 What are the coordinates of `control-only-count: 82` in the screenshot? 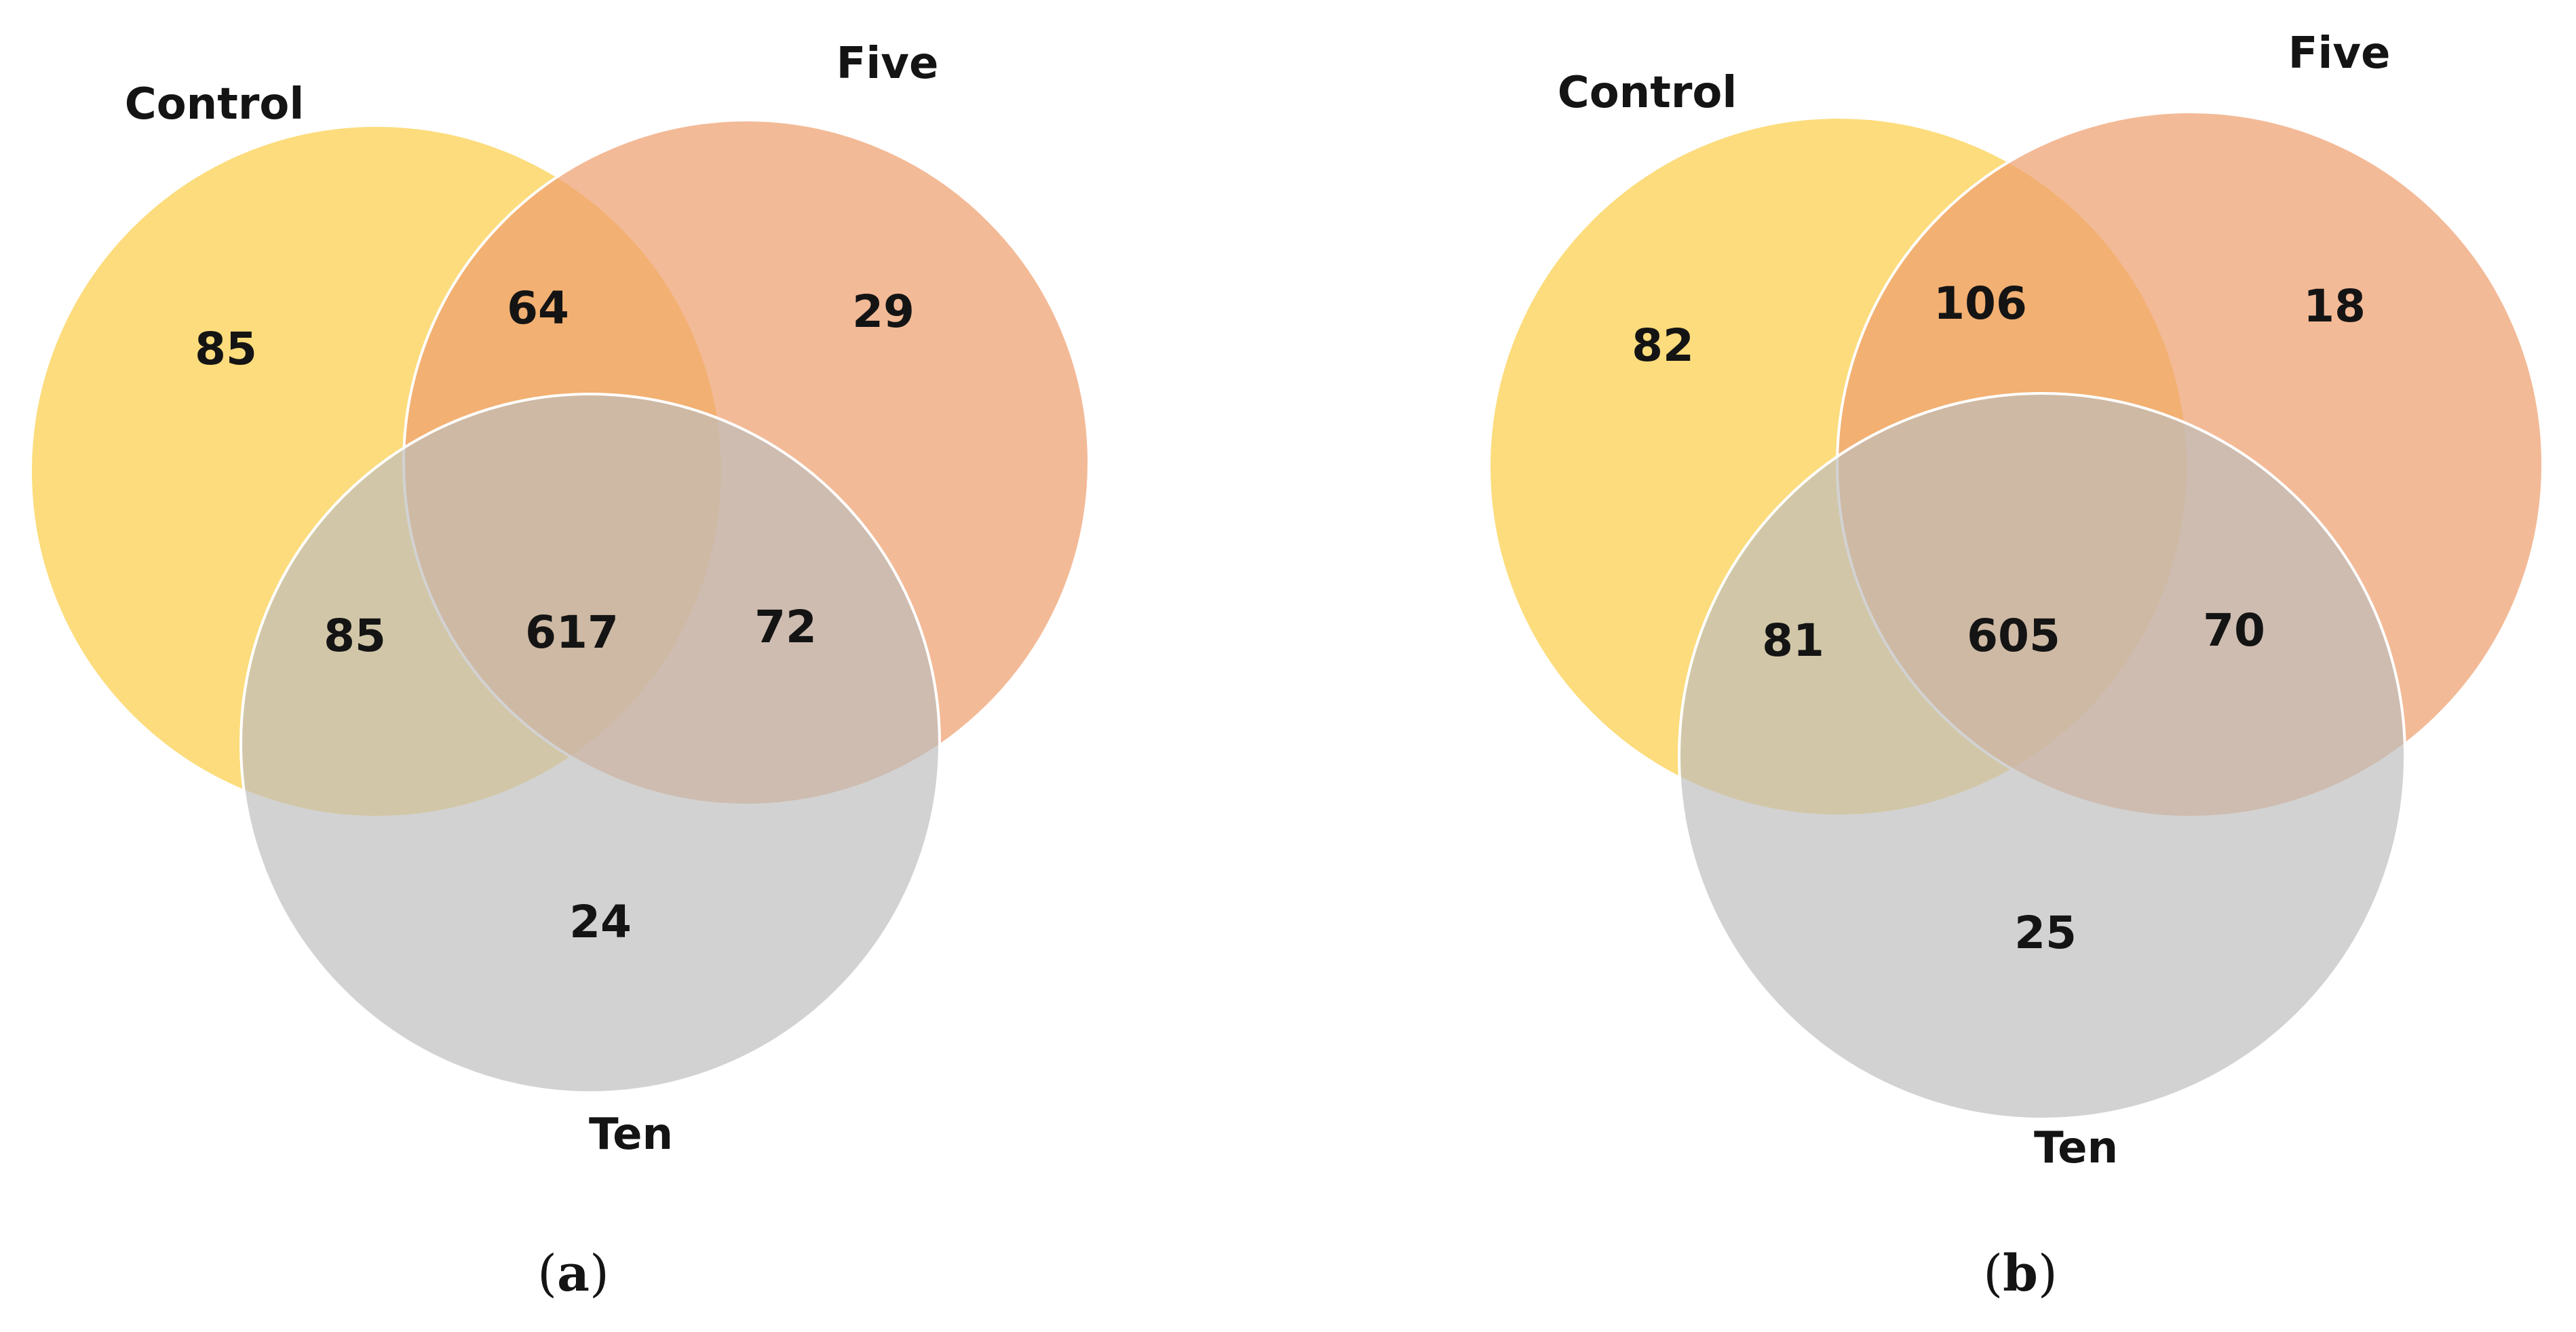 It's located at (1663, 345).